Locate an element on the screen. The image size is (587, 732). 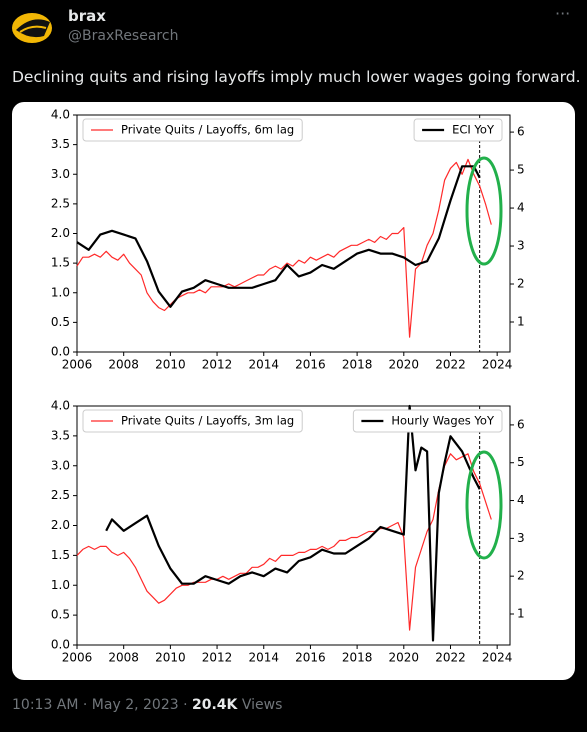
legend: ECI YoY is located at coordinates (458, 130).